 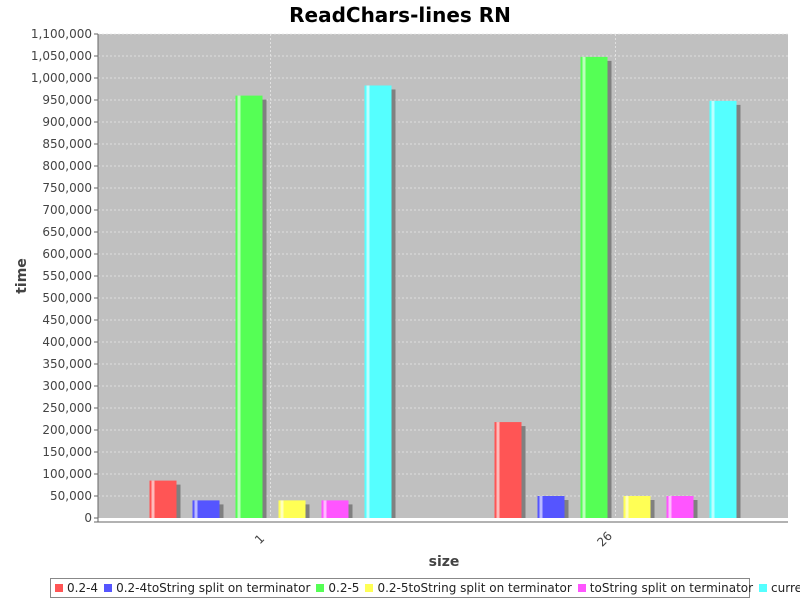 I want to click on legend-item: current, so click(x=779, y=588).